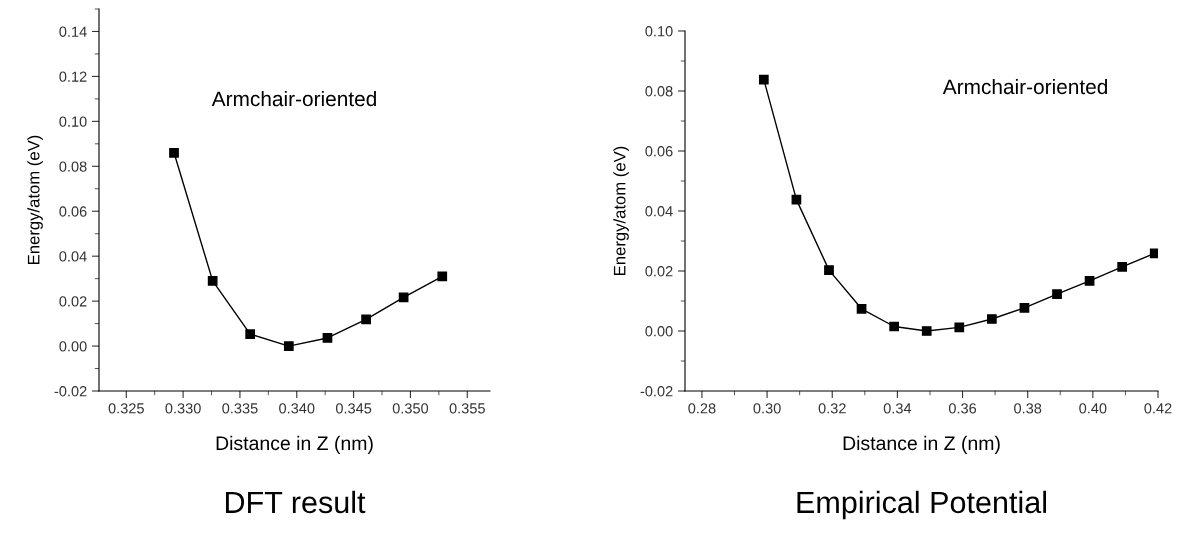 The height and width of the screenshot is (539, 1187). Describe the element at coordinates (183, 408) in the screenshot. I see `x-tick-label: 0.330` at that location.